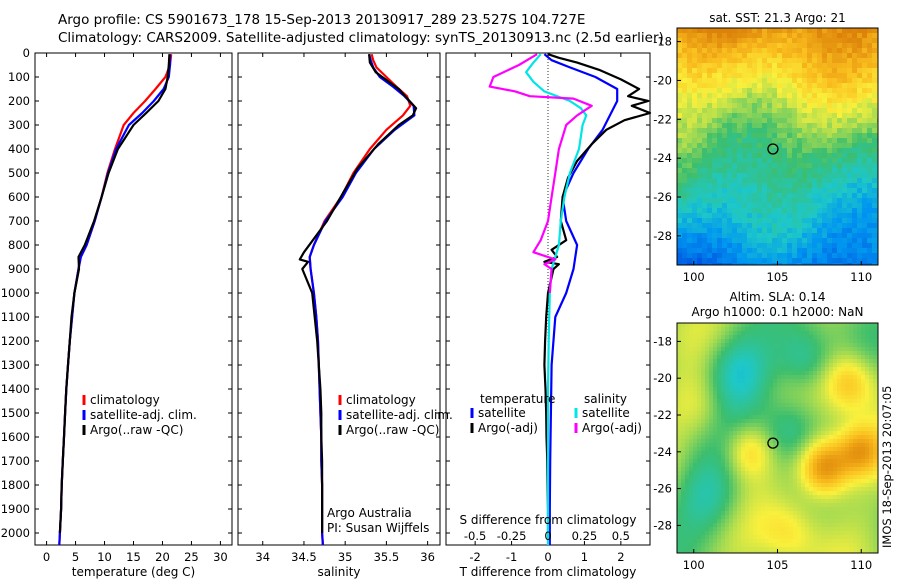 The image size is (900, 580). I want to click on sst-map-xtick-label: 110, so click(861, 277).